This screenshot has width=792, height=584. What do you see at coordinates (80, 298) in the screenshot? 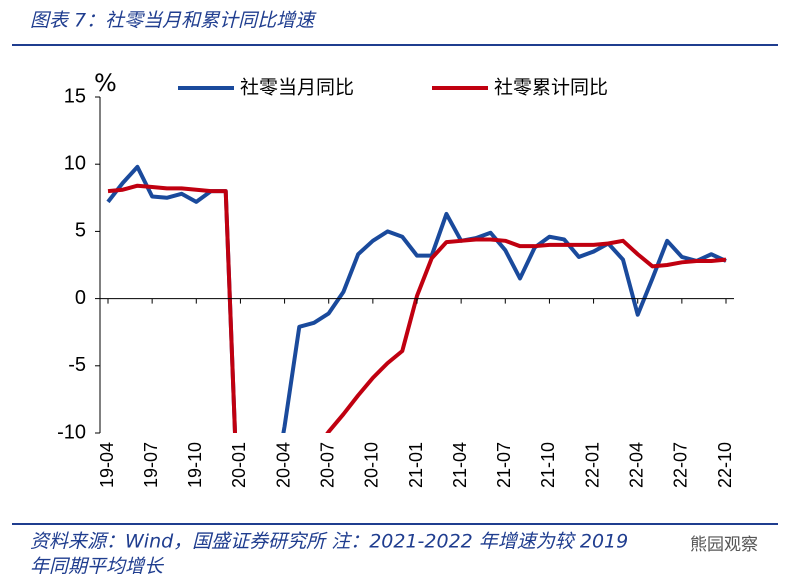
I see `y-tick-label: 0` at bounding box center [80, 298].